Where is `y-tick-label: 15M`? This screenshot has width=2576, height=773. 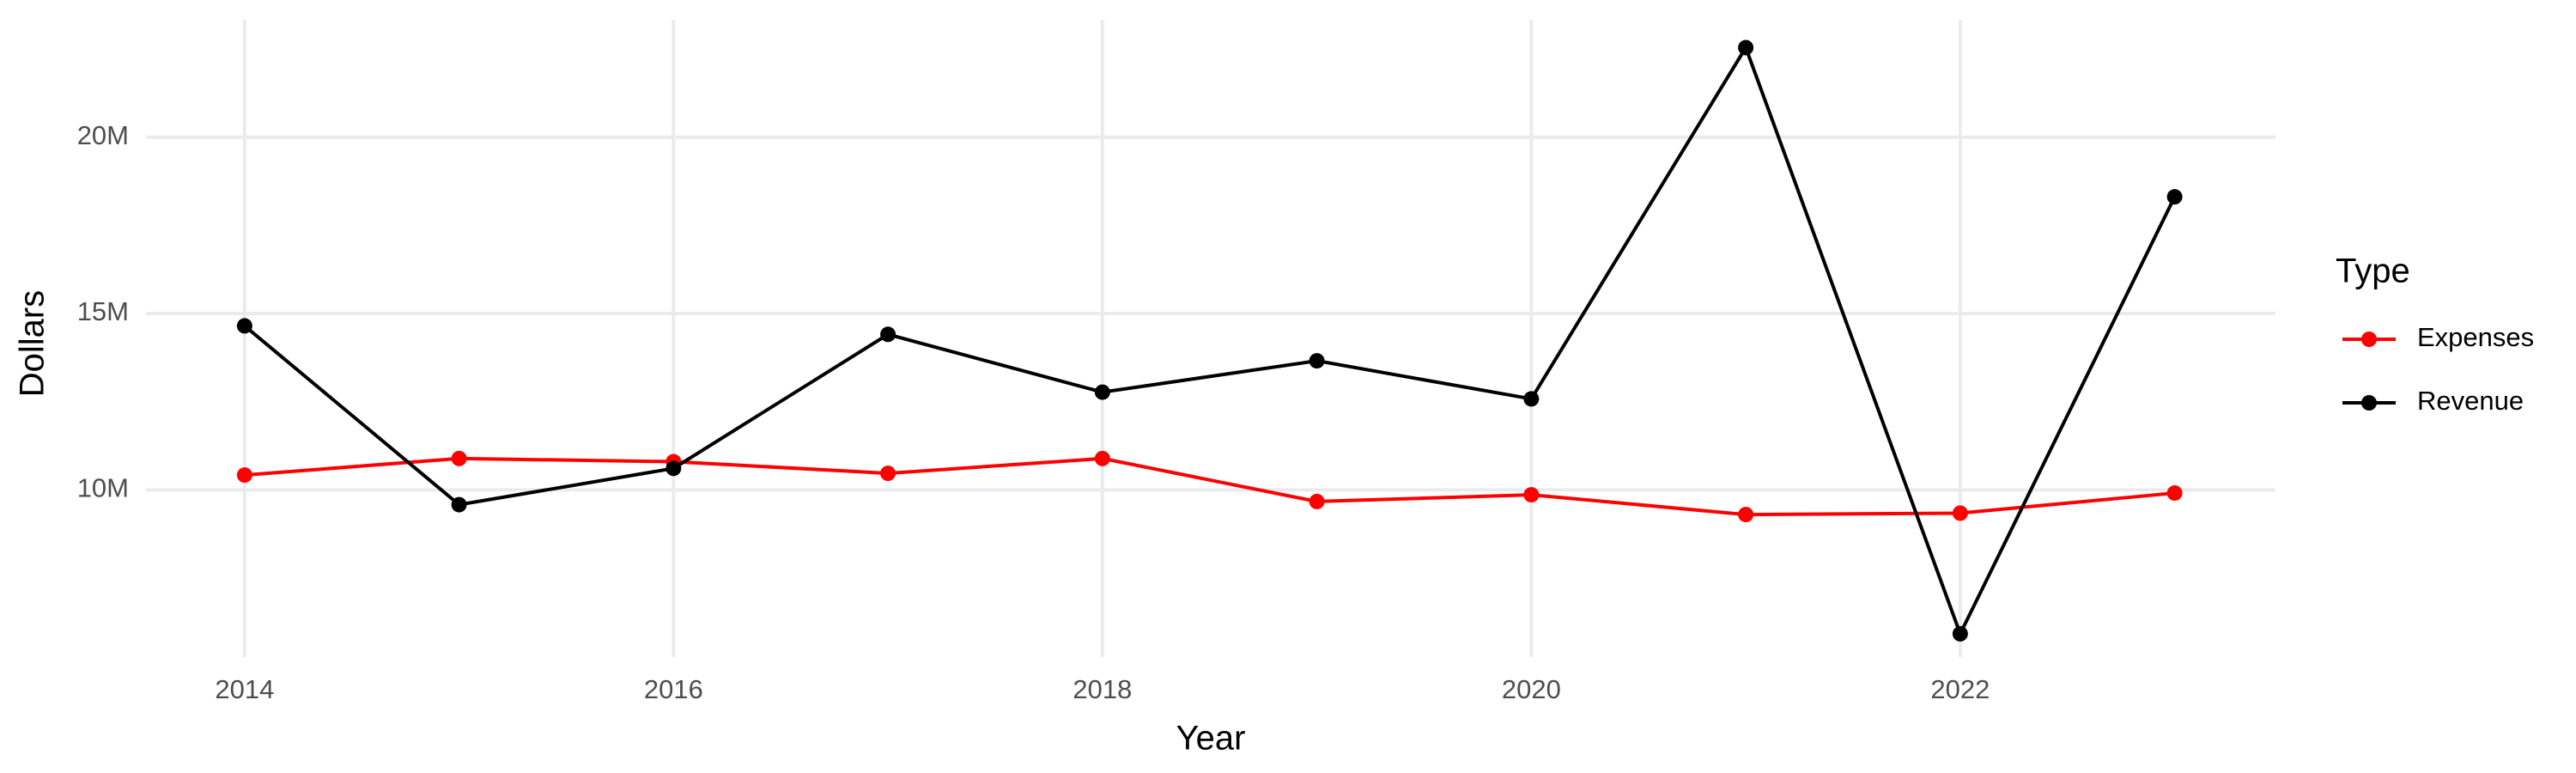
y-tick-label: 15M is located at coordinates (103, 311).